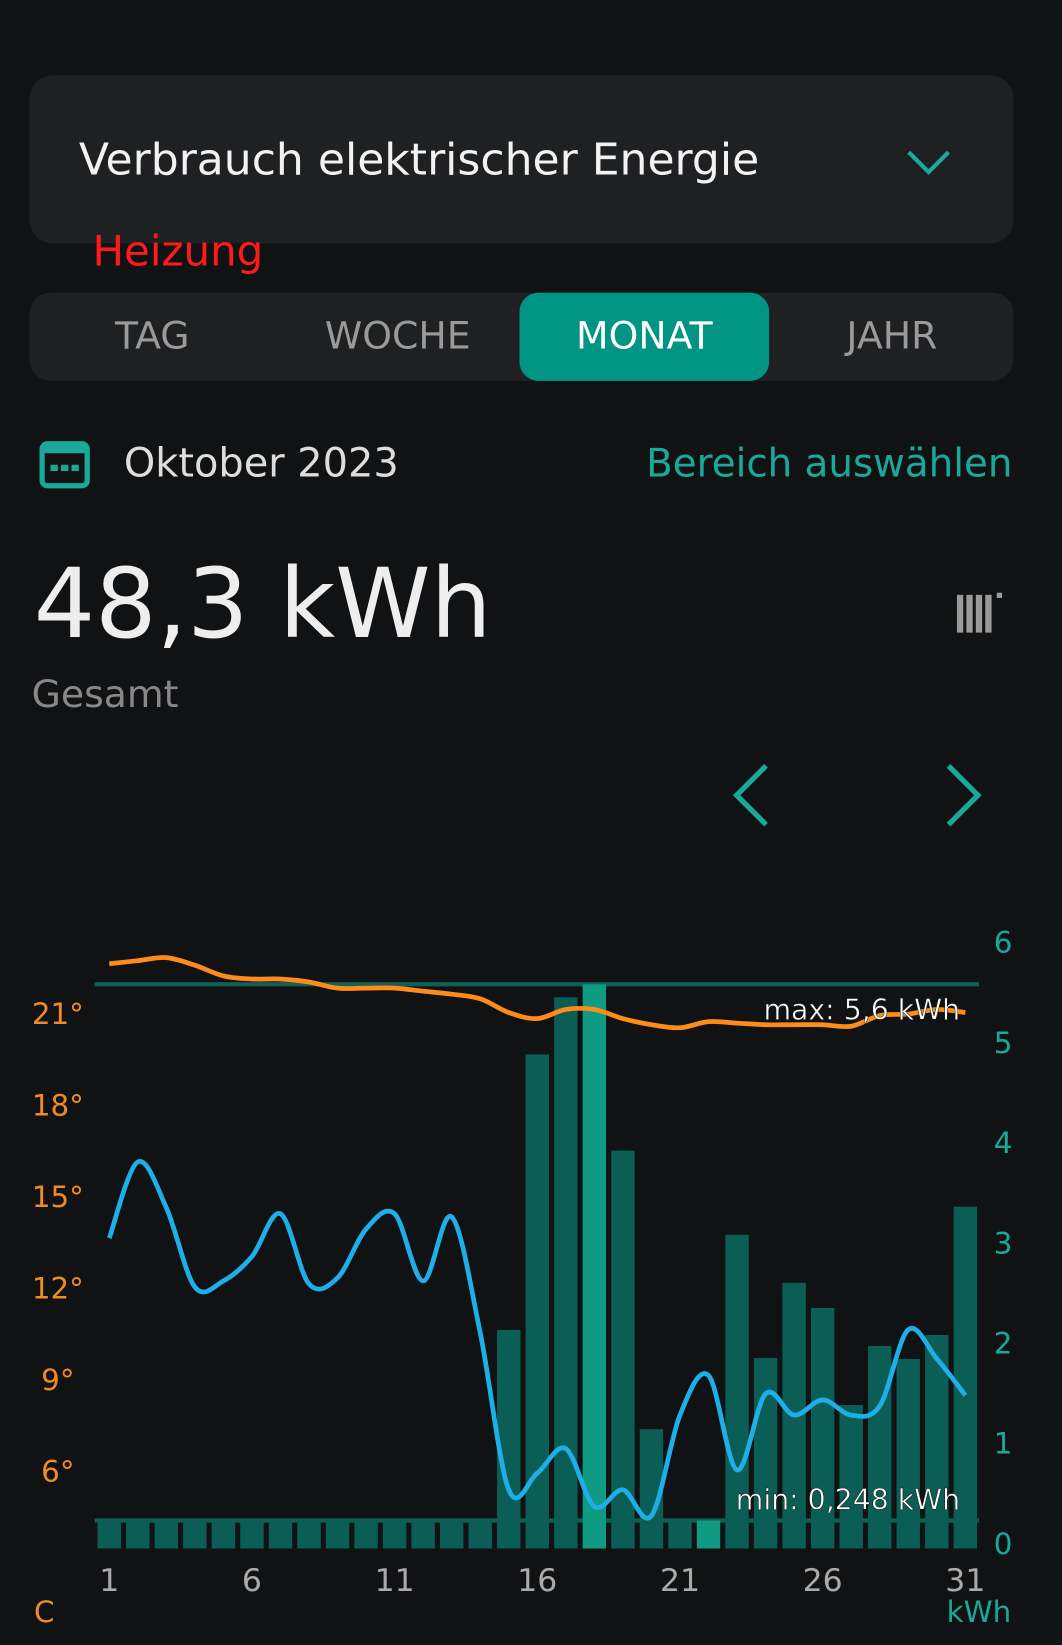 The width and height of the screenshot is (1062, 1645). I want to click on y2-axis-label: kWh, so click(979, 1612).